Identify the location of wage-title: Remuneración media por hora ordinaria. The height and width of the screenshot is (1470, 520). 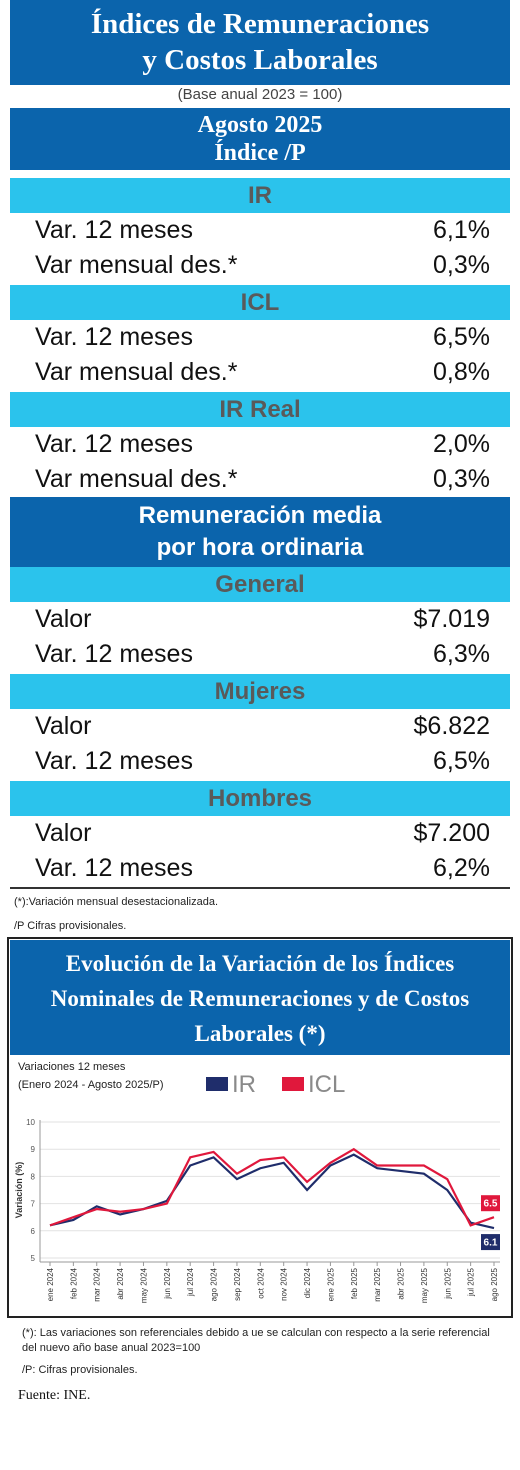
(260, 532).